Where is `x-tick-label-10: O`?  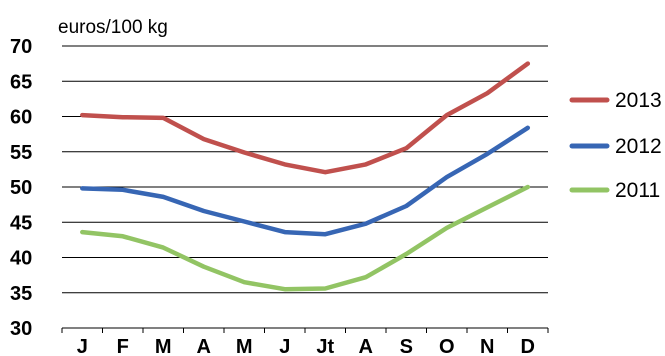
x-tick-label-10: O is located at coordinates (447, 346).